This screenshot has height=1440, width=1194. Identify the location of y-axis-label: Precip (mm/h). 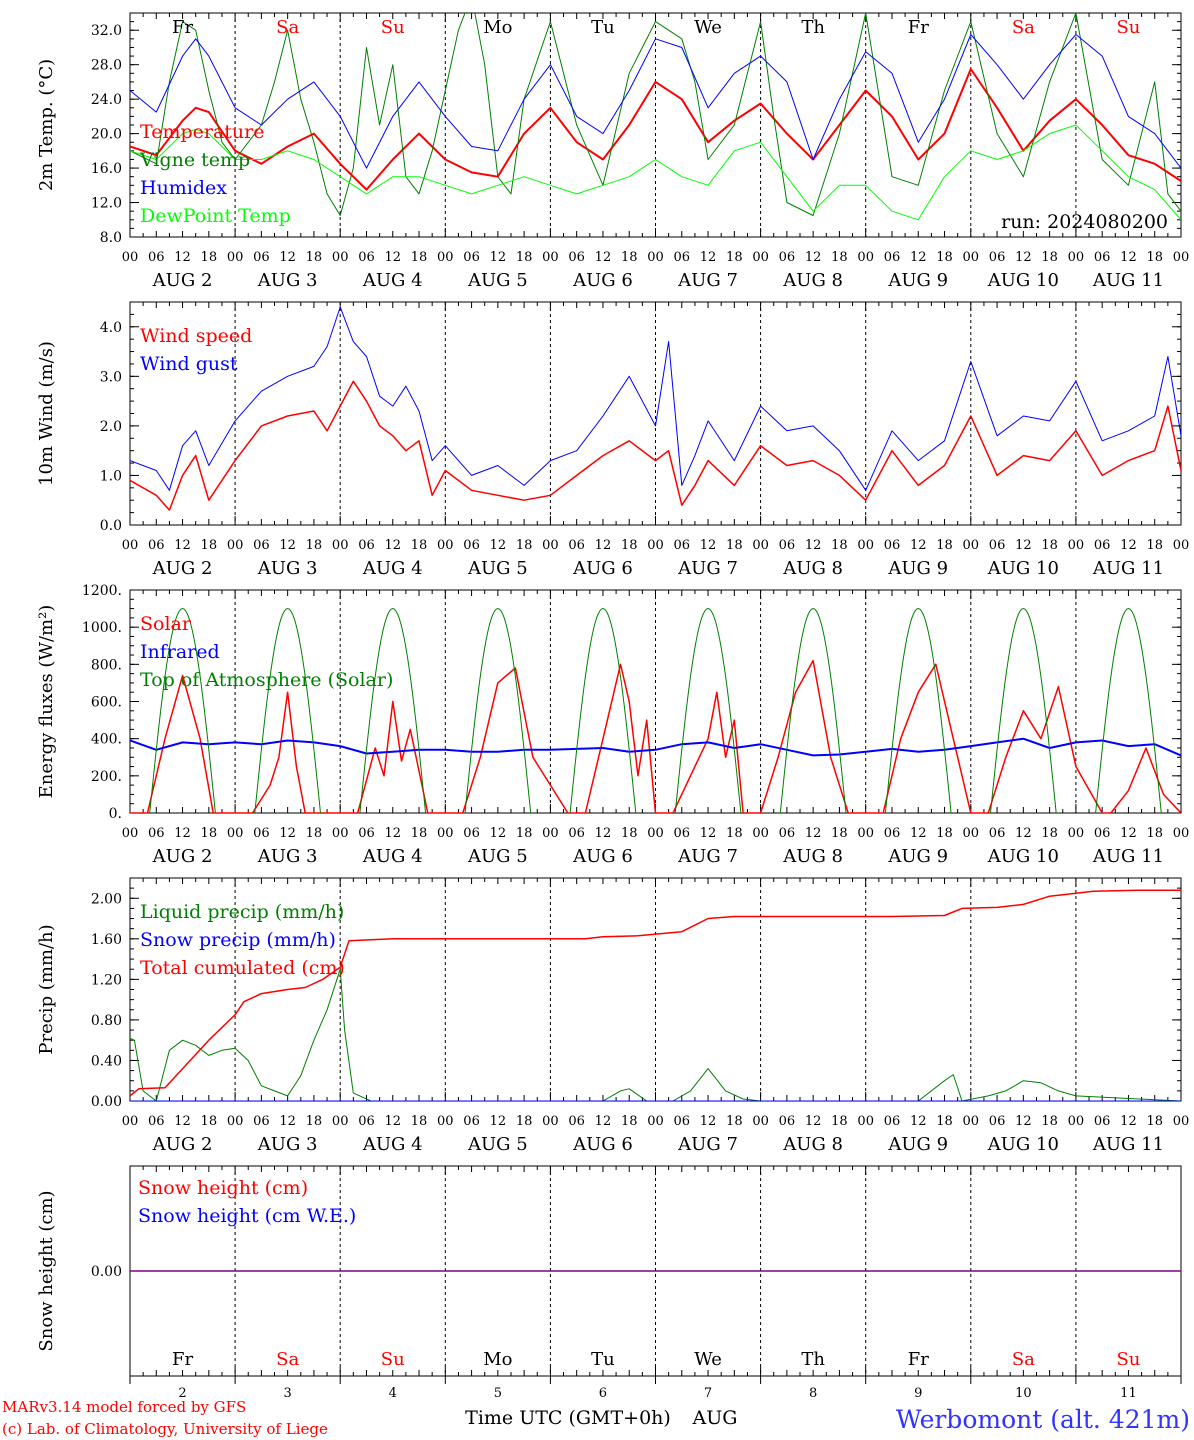
(46, 989).